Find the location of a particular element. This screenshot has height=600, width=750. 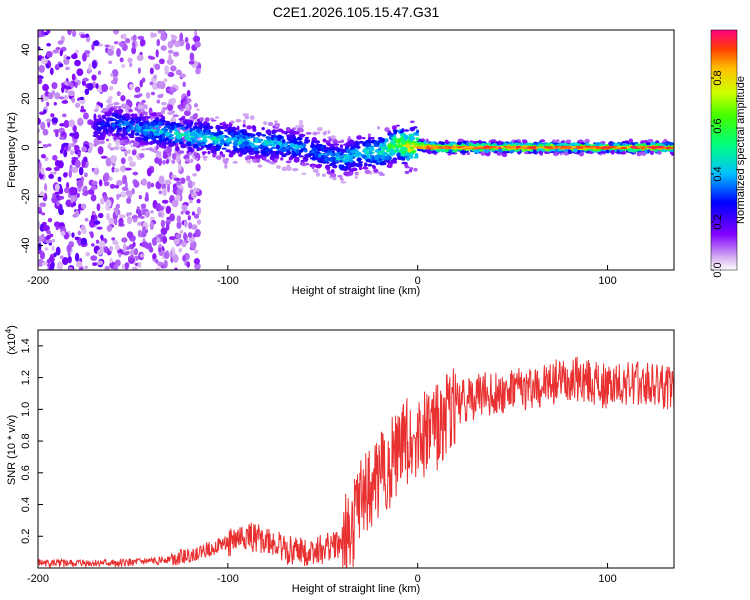

spectrogram-x-tick-label: 0 is located at coordinates (418, 281).